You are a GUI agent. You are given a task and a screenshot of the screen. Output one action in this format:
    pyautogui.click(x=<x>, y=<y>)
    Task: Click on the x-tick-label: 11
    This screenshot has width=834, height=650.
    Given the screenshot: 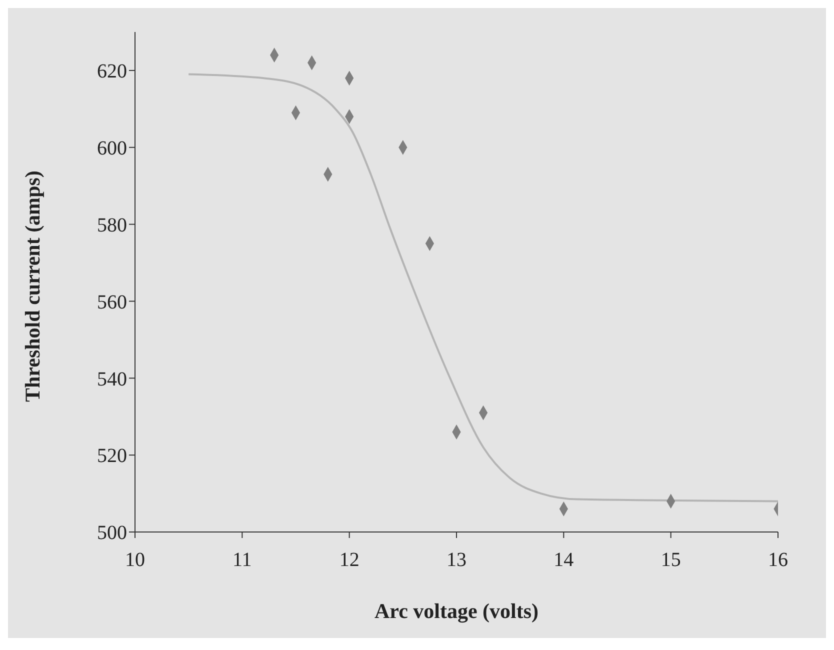 What is the action you would take?
    pyautogui.click(x=242, y=560)
    